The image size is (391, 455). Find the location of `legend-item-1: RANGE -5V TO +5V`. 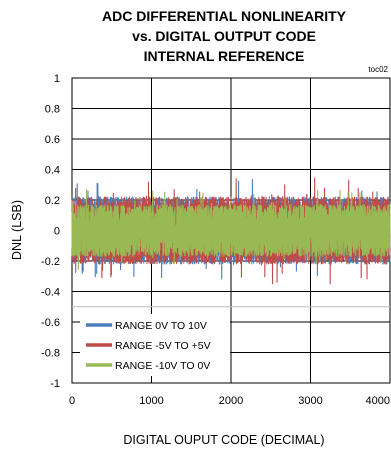

legend-item-1: RANGE -5V TO +5V is located at coordinates (148, 346).